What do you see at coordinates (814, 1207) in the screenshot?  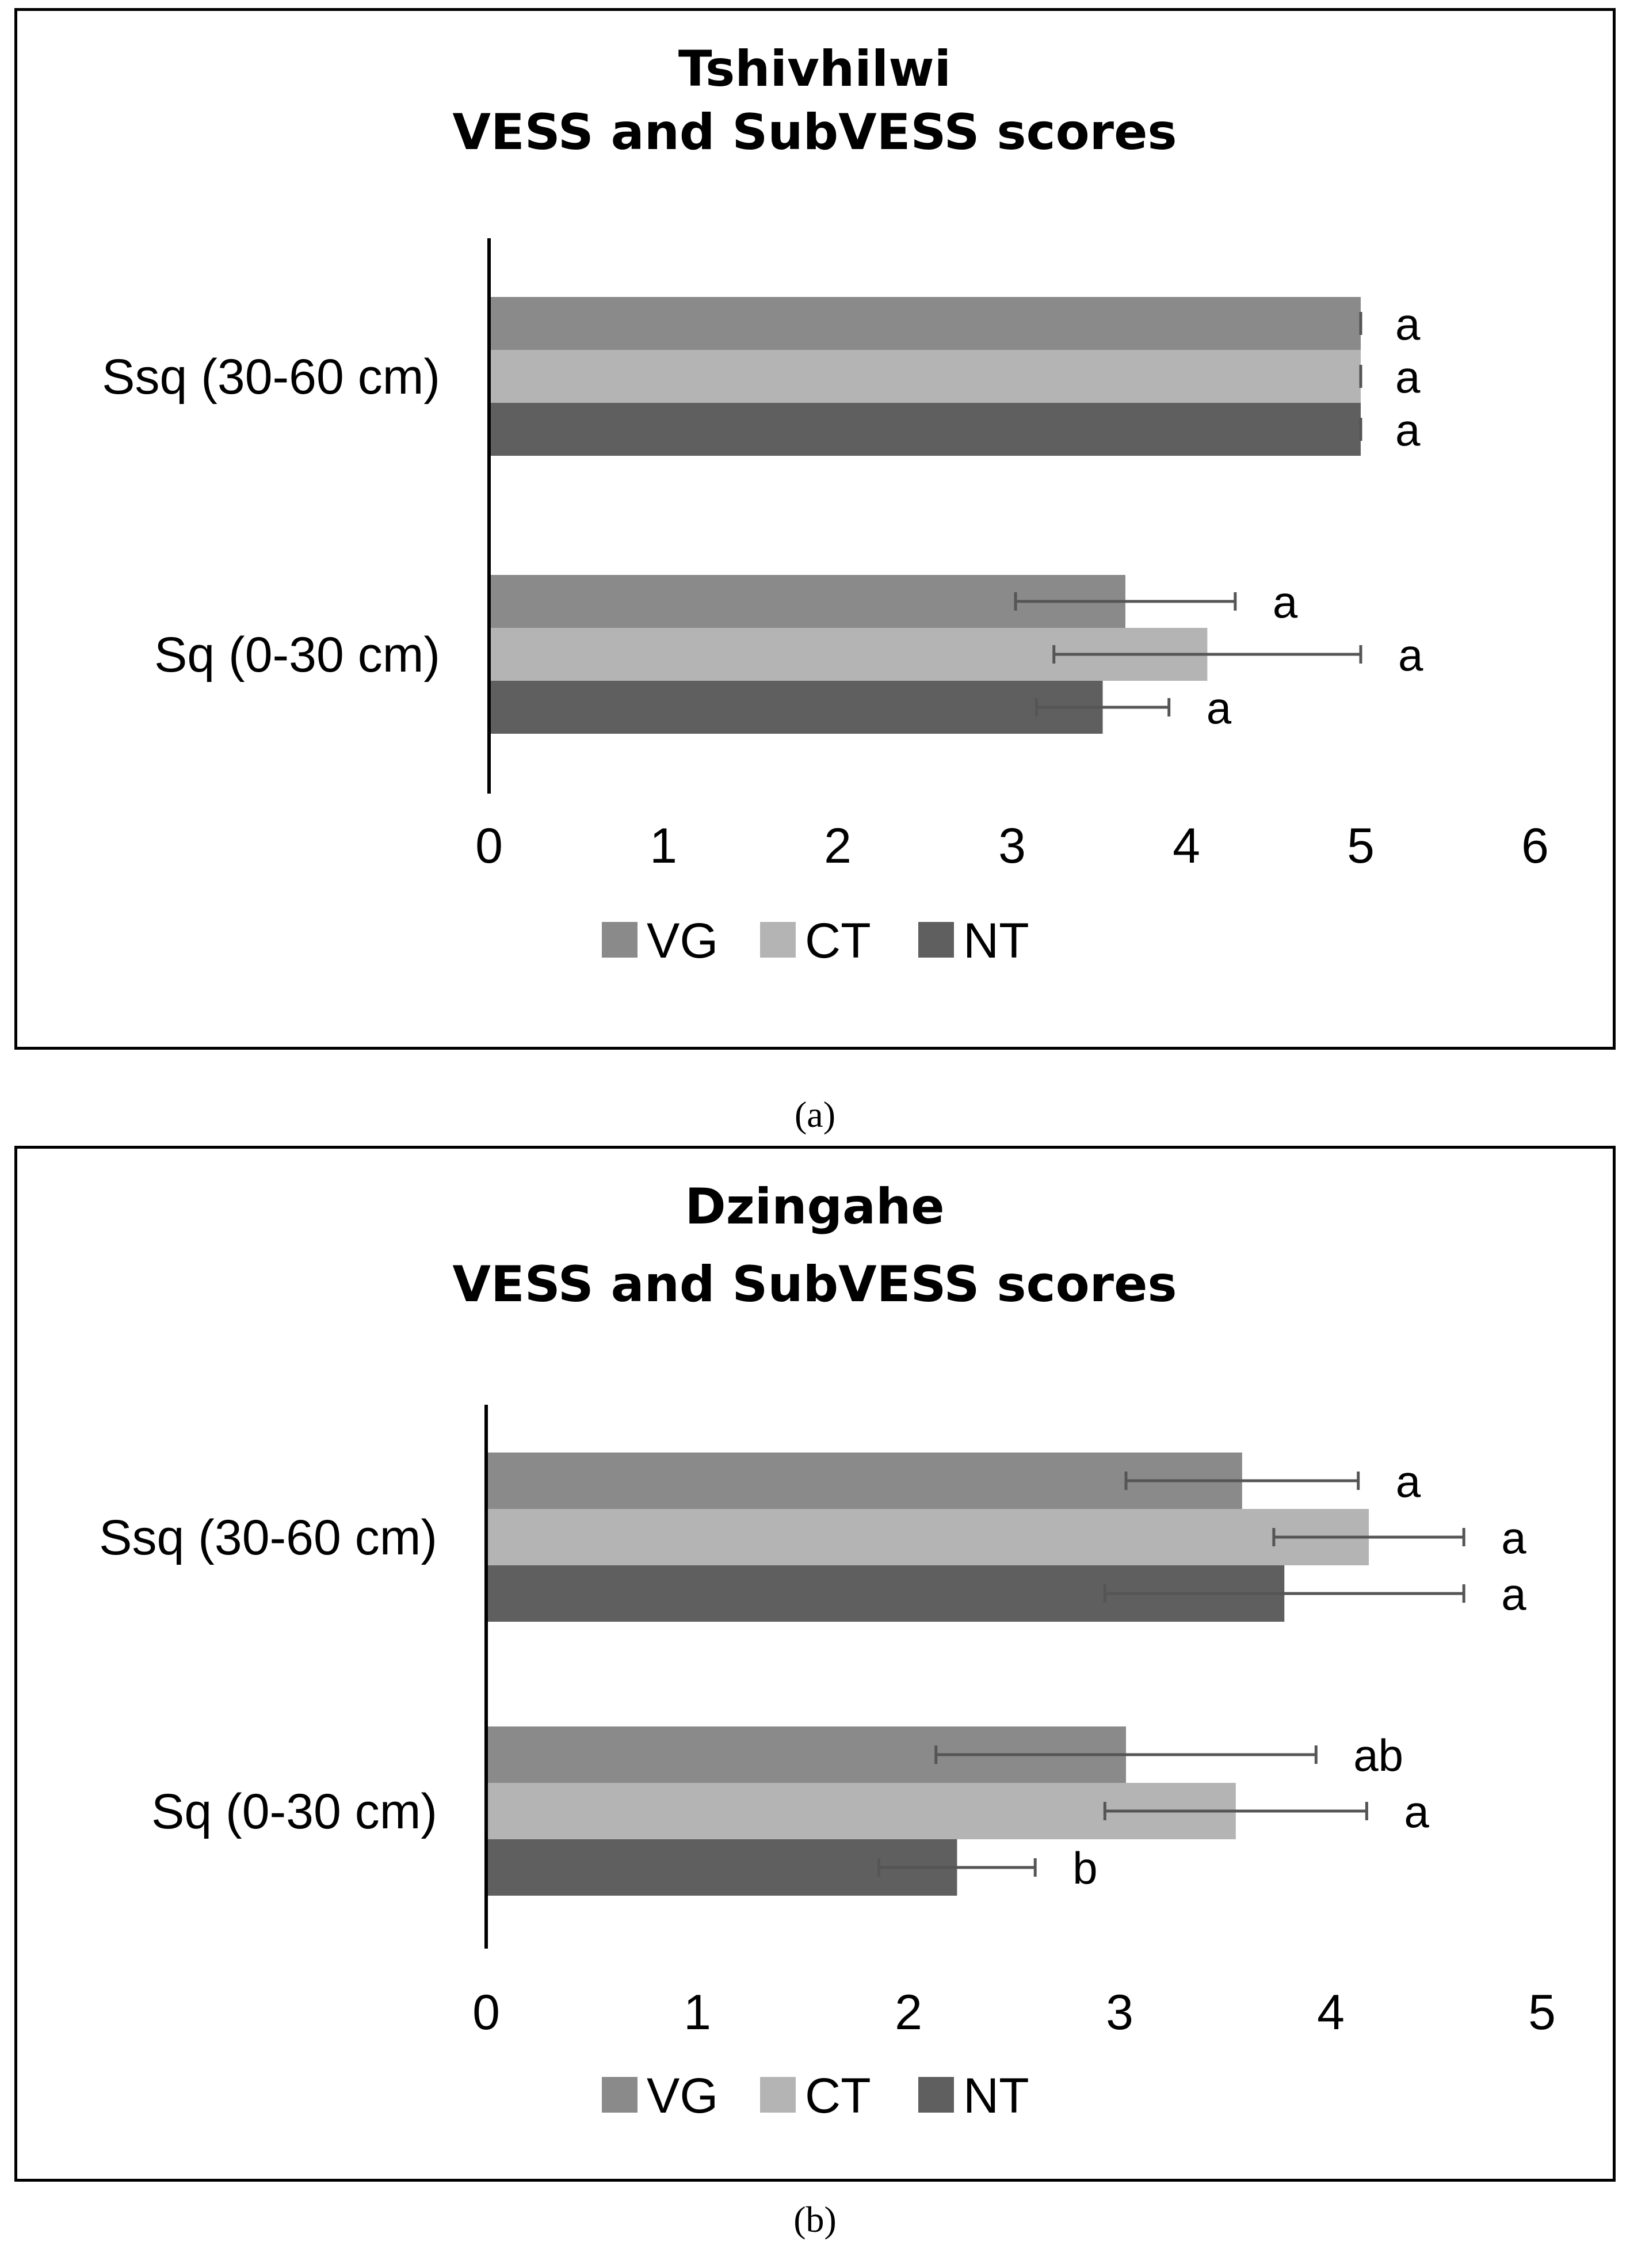 I see `chart-title: Dzingahe` at bounding box center [814, 1207].